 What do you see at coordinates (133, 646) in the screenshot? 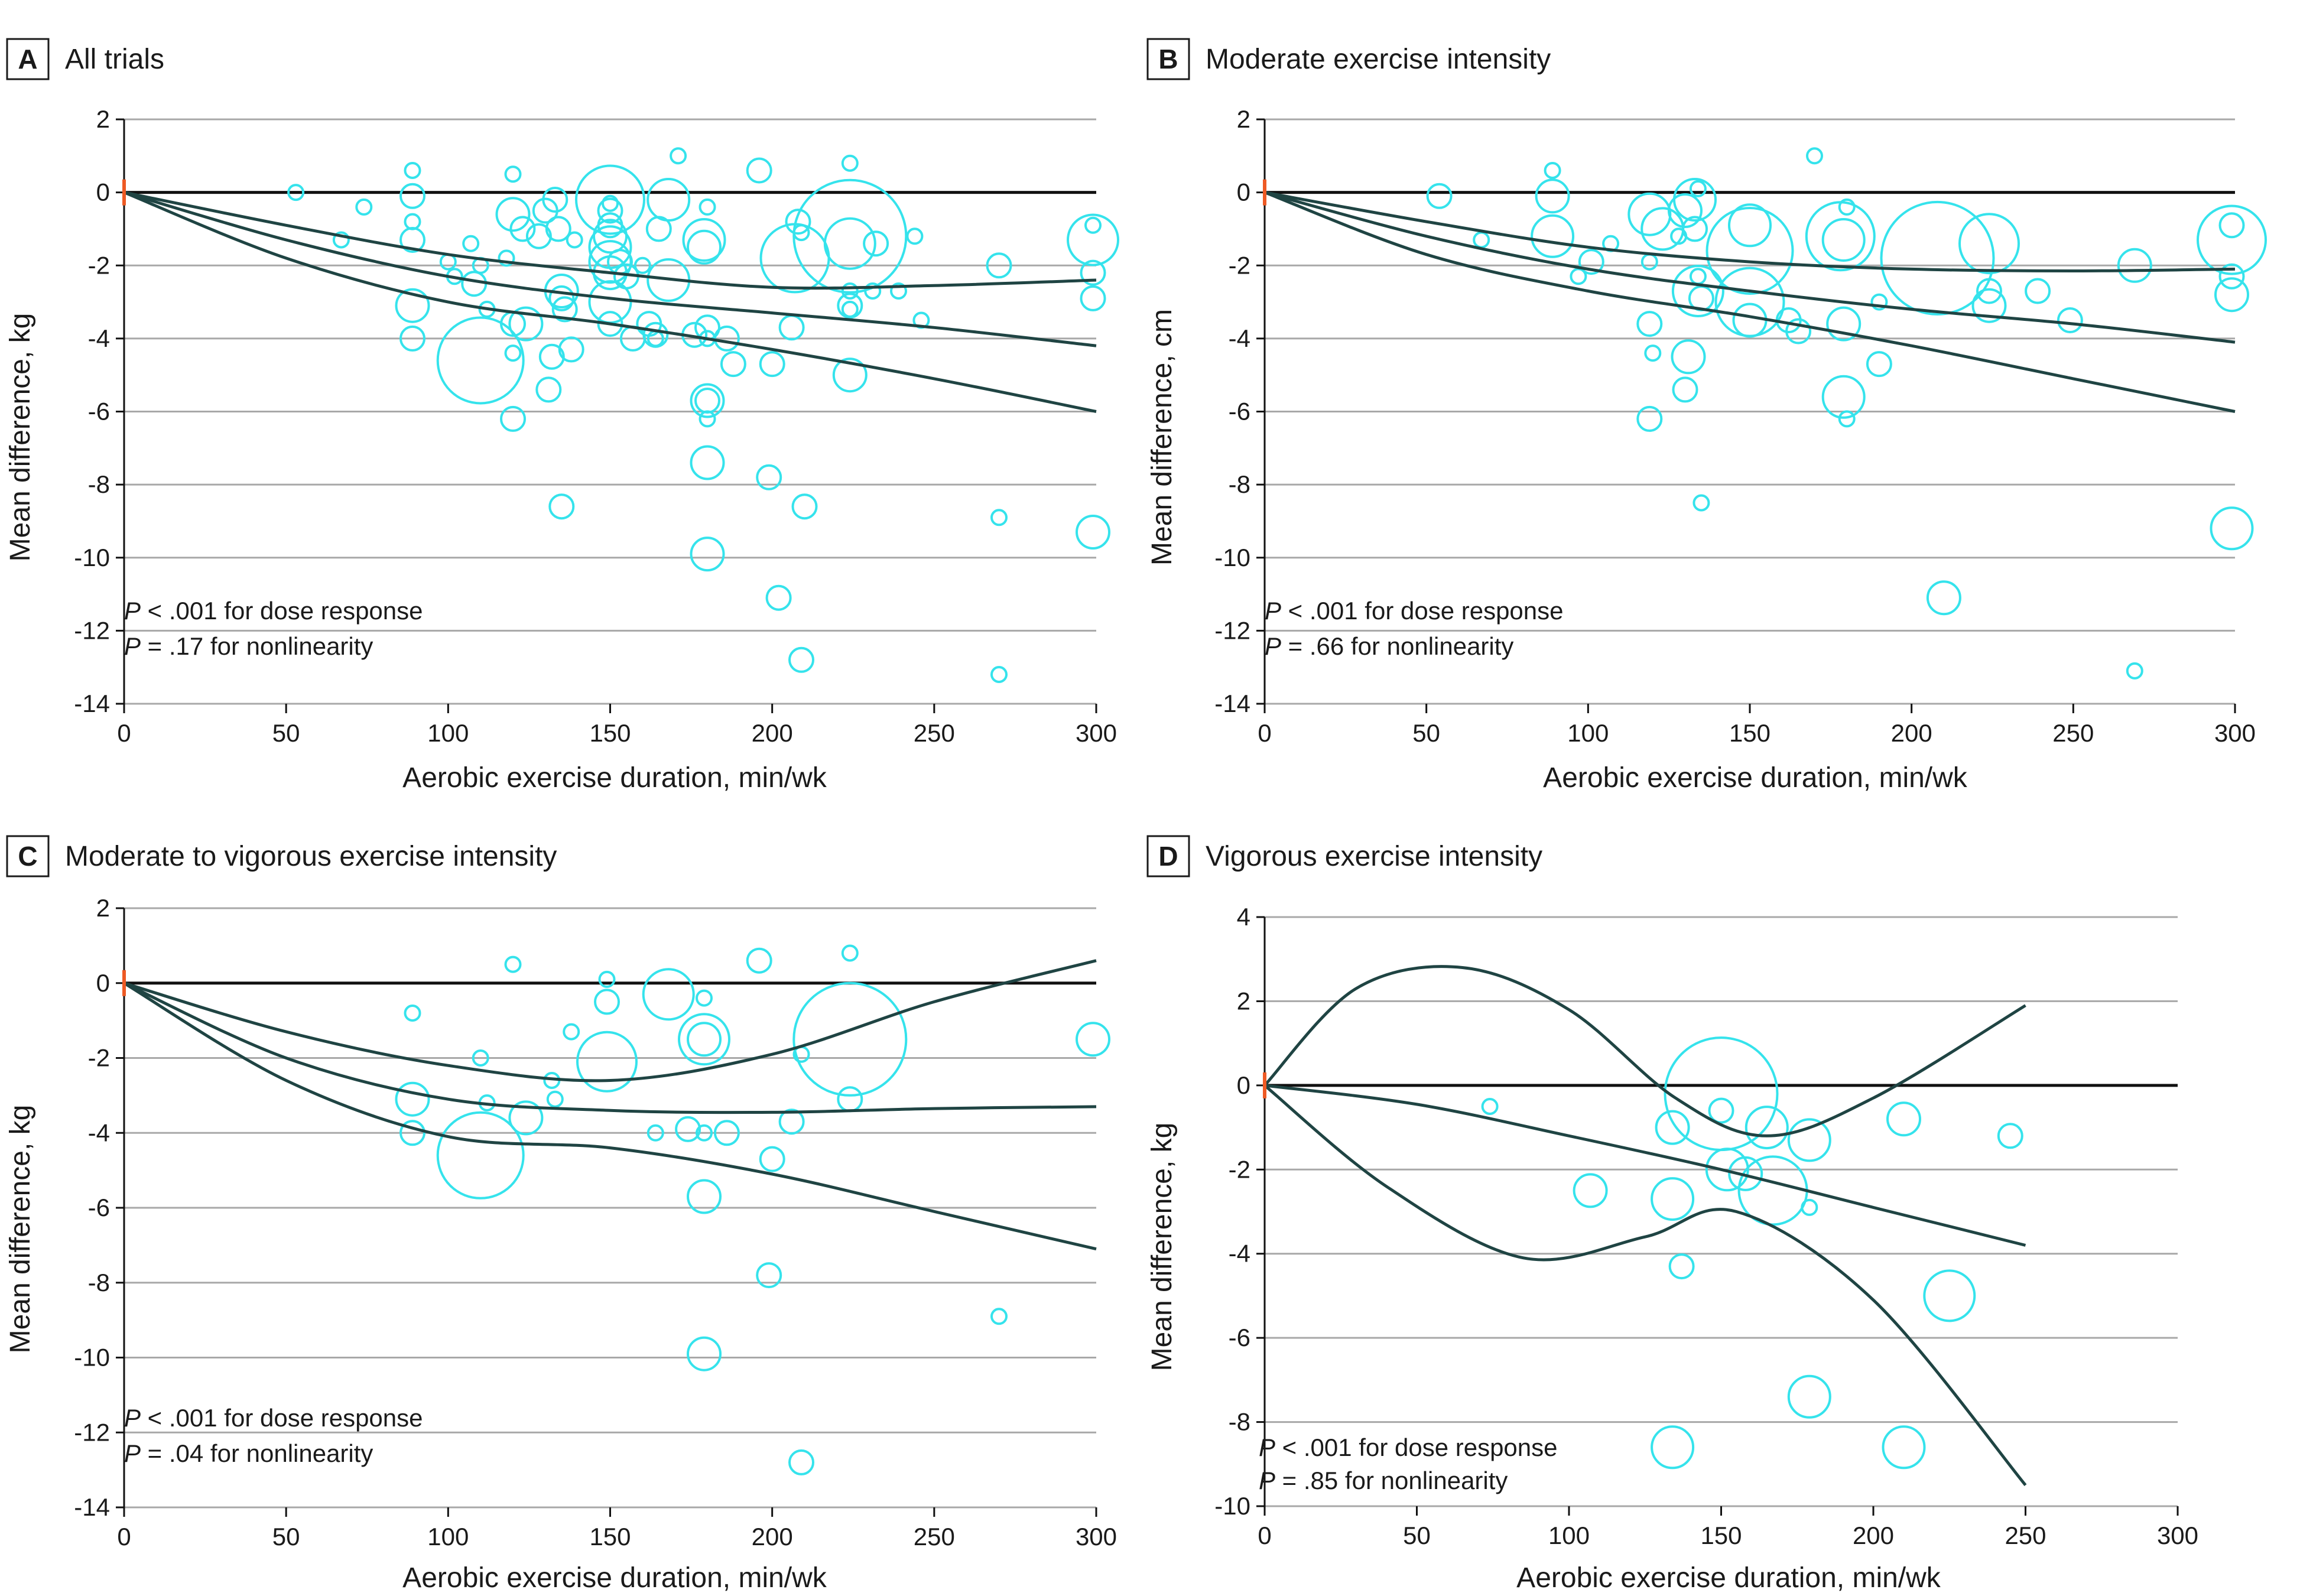
I see `panel-a-annotation-2-p: P` at bounding box center [133, 646].